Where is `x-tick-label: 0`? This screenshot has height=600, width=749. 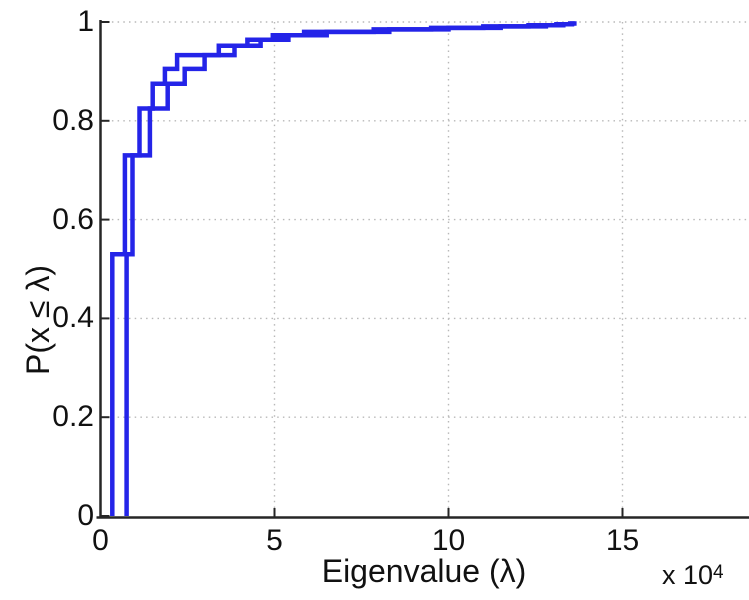
x-tick-label: 0 is located at coordinates (100, 540).